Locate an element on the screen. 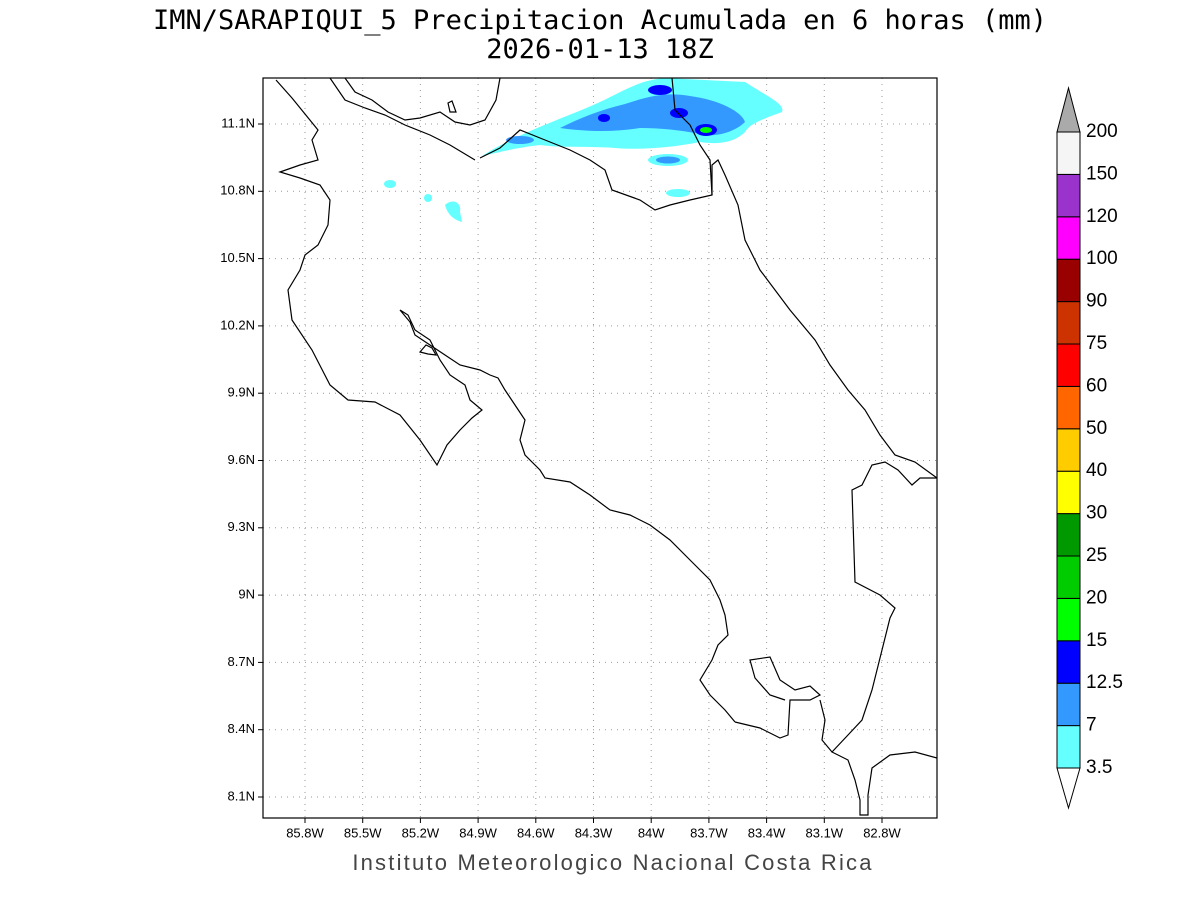 Image resolution: width=1200 pixels, height=904 pixels. colorbar-label: 40 is located at coordinates (1096, 470).